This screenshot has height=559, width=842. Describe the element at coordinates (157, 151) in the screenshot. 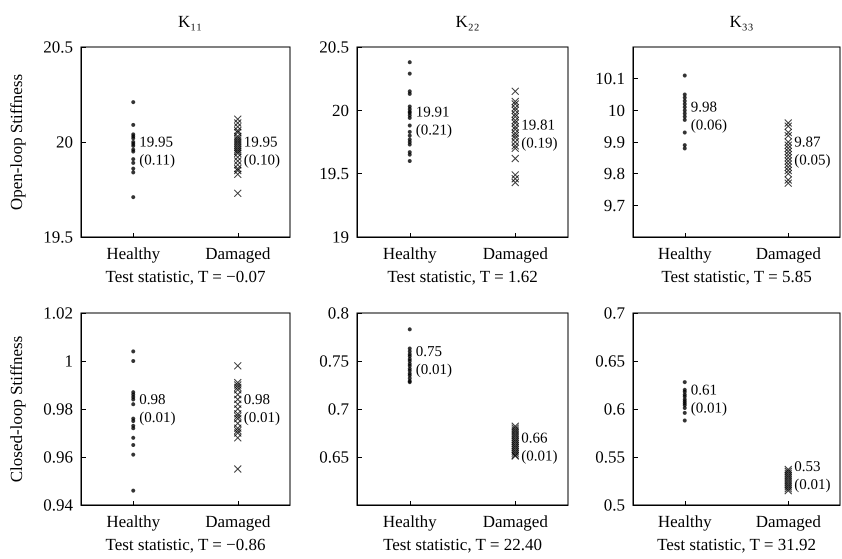

I see `annotation: 19.95 (0.11)` at that location.